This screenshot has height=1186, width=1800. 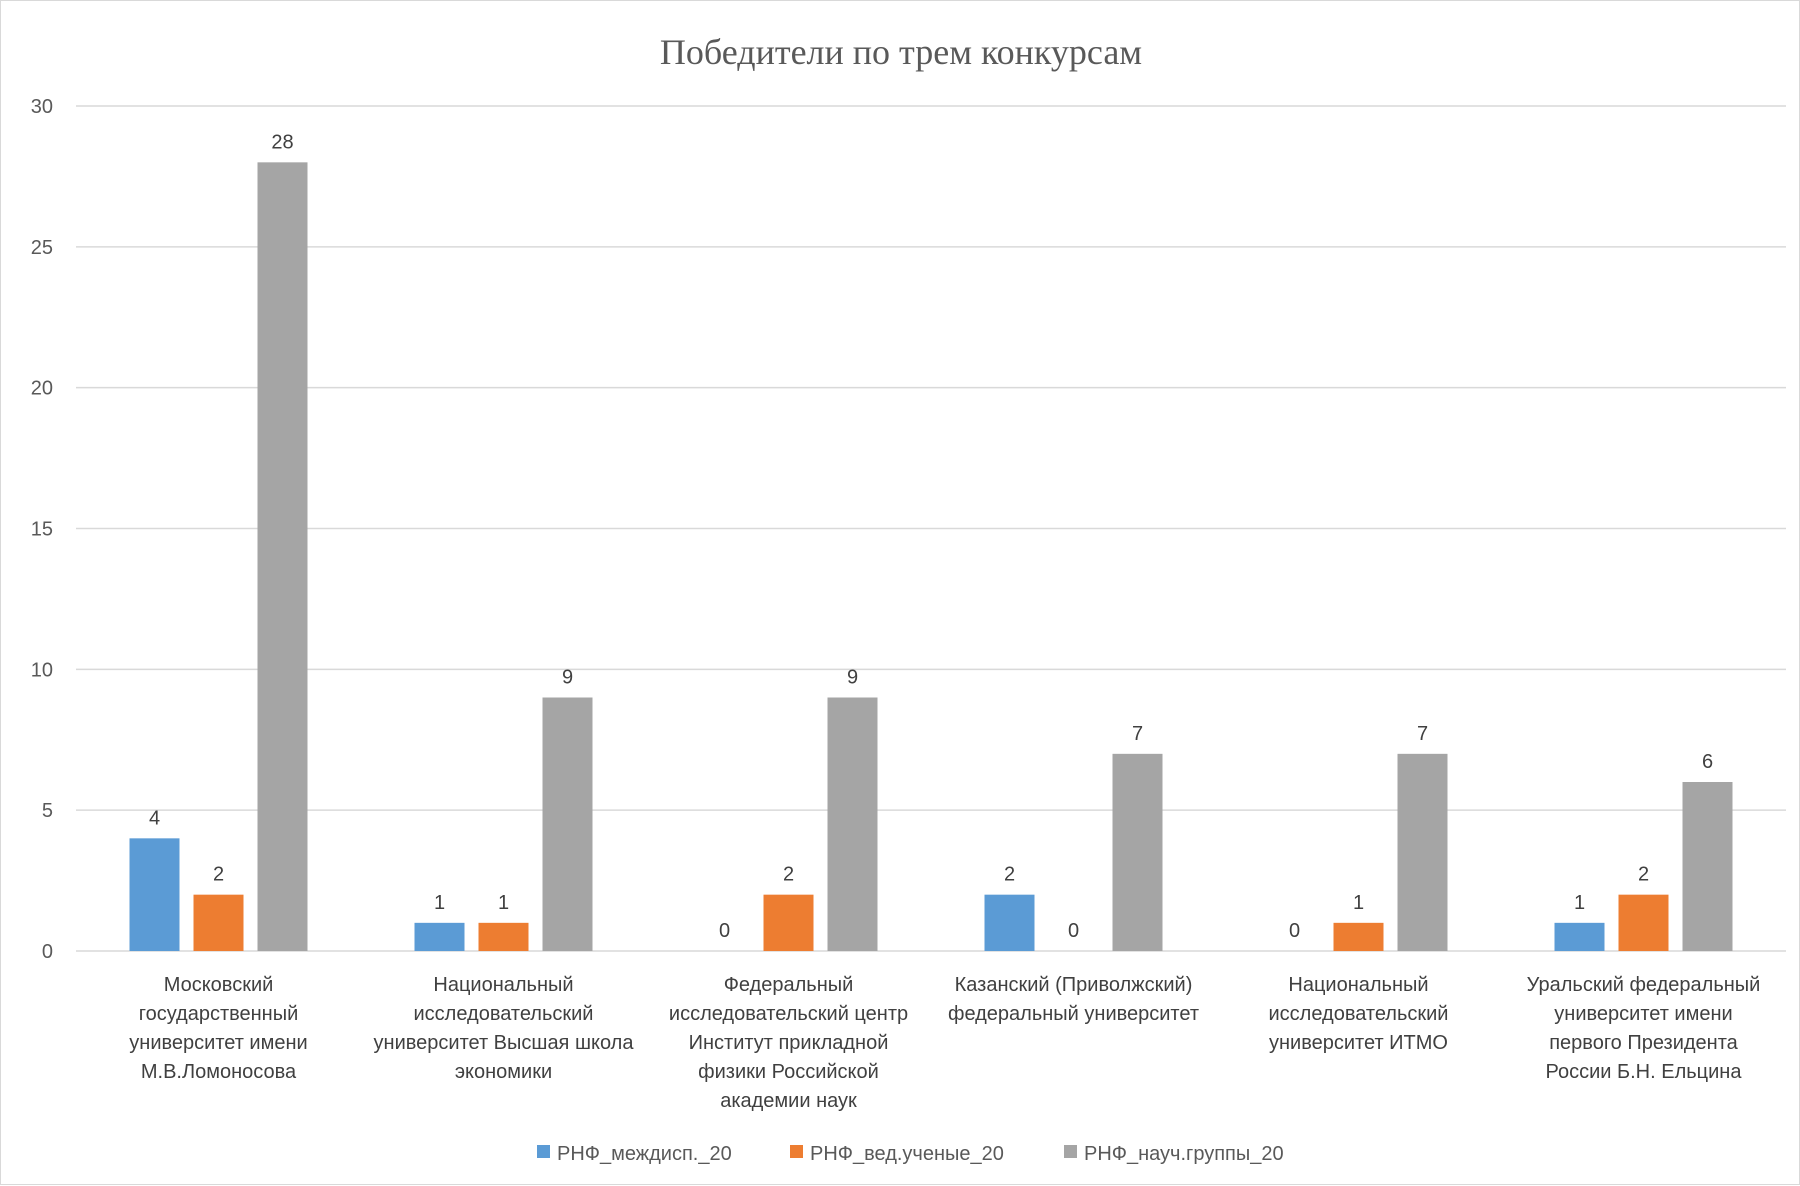 I want to click on data-label: 4, so click(x=154, y=818).